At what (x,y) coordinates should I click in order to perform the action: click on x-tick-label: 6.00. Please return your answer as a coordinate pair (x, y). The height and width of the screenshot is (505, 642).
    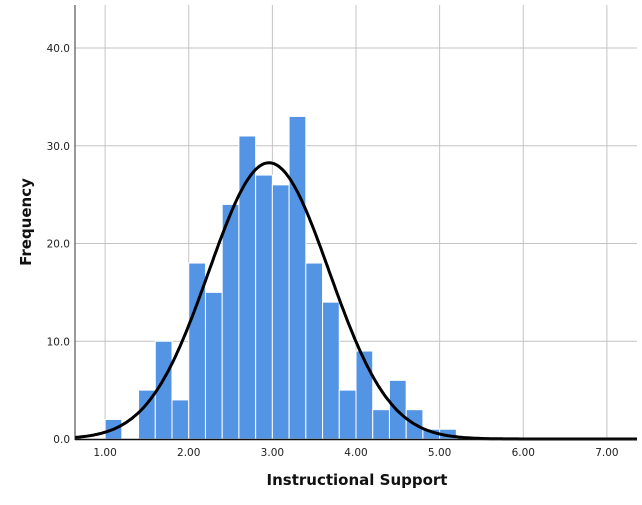
    Looking at the image, I should click on (523, 453).